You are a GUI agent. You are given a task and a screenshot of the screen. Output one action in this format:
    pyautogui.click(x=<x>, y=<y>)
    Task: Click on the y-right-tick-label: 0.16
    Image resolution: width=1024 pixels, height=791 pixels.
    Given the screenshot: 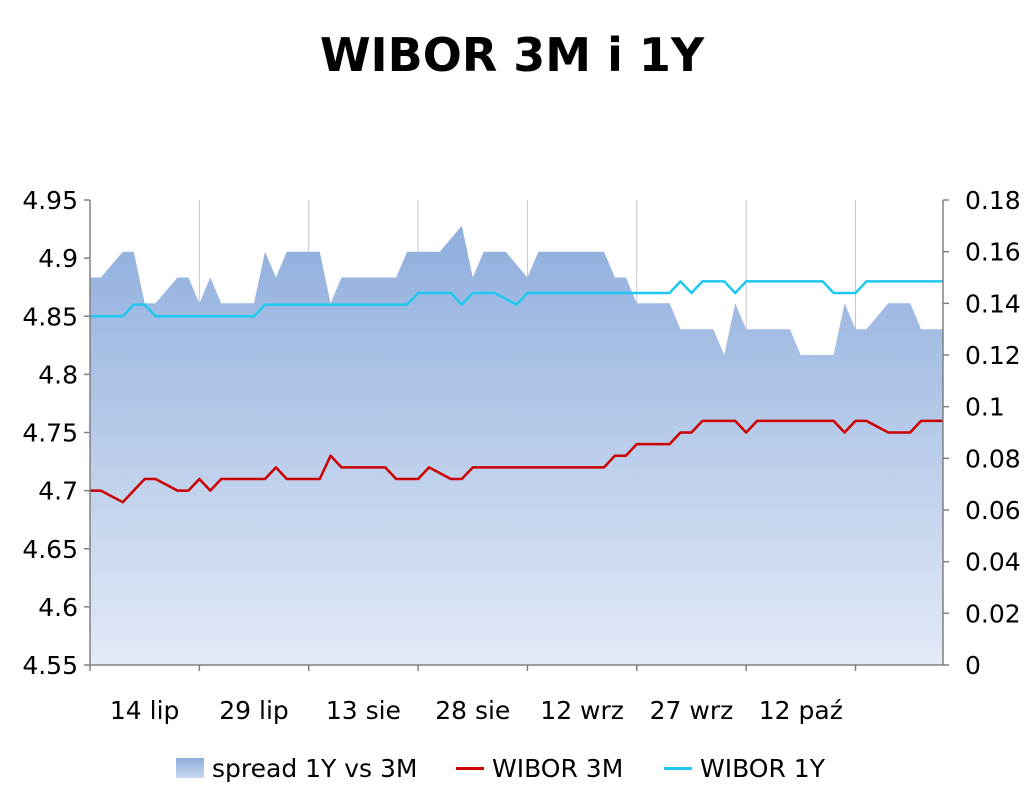 What is the action you would take?
    pyautogui.click(x=993, y=252)
    